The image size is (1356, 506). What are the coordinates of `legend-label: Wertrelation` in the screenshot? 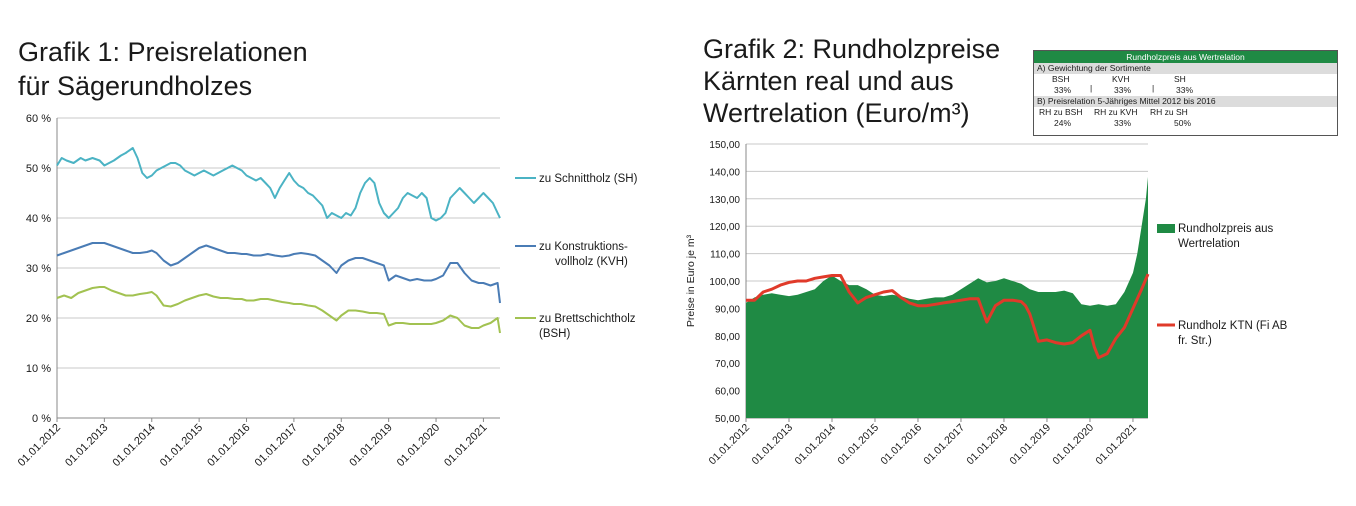 It's located at (1209, 244).